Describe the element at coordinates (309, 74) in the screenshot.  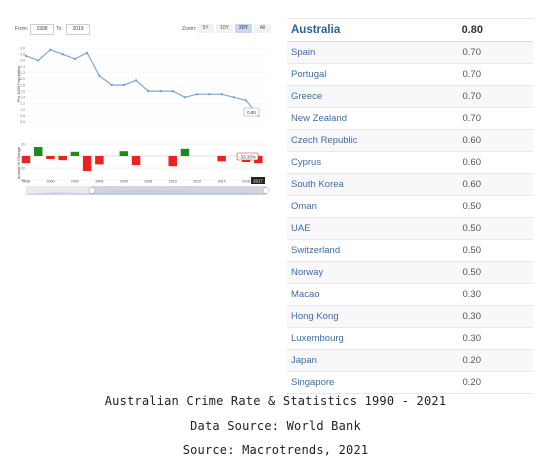
I see `country-link: Portugal` at that location.